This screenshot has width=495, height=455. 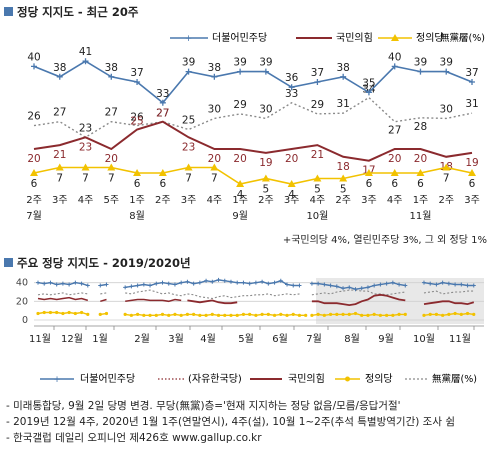 What do you see at coordinates (265, 109) in the screenshot?
I see `data-label-none: 30` at bounding box center [265, 109].